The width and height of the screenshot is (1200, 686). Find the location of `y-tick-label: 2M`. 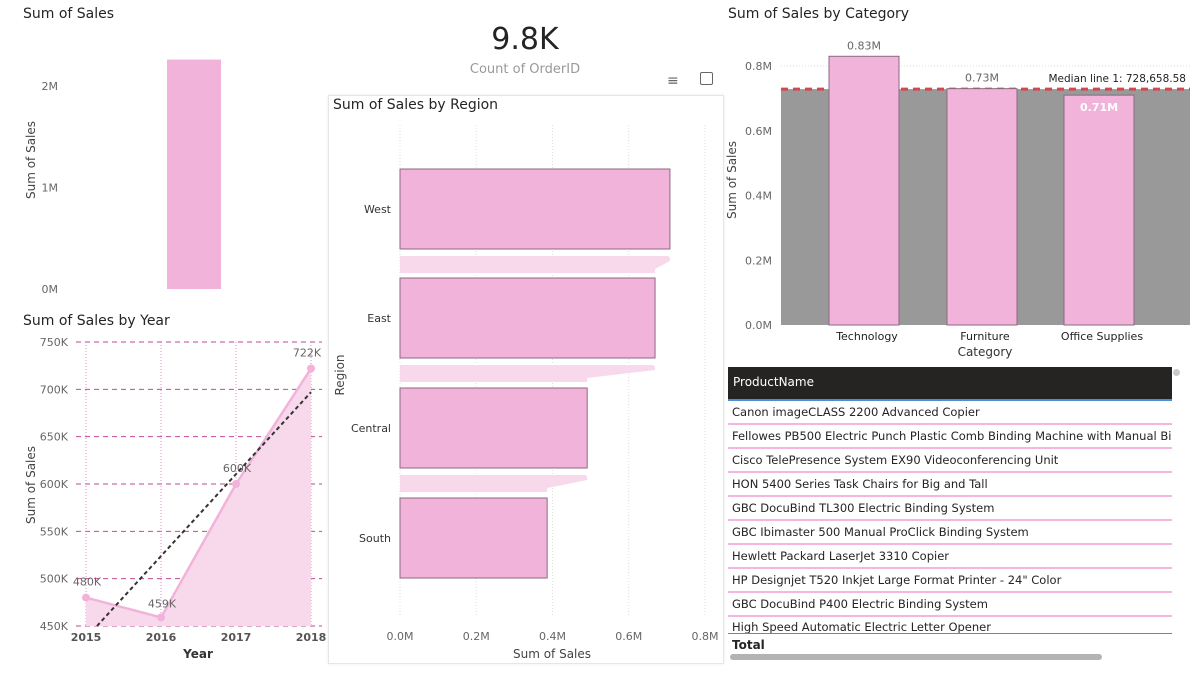

y-tick-label: 2M is located at coordinates (50, 86).